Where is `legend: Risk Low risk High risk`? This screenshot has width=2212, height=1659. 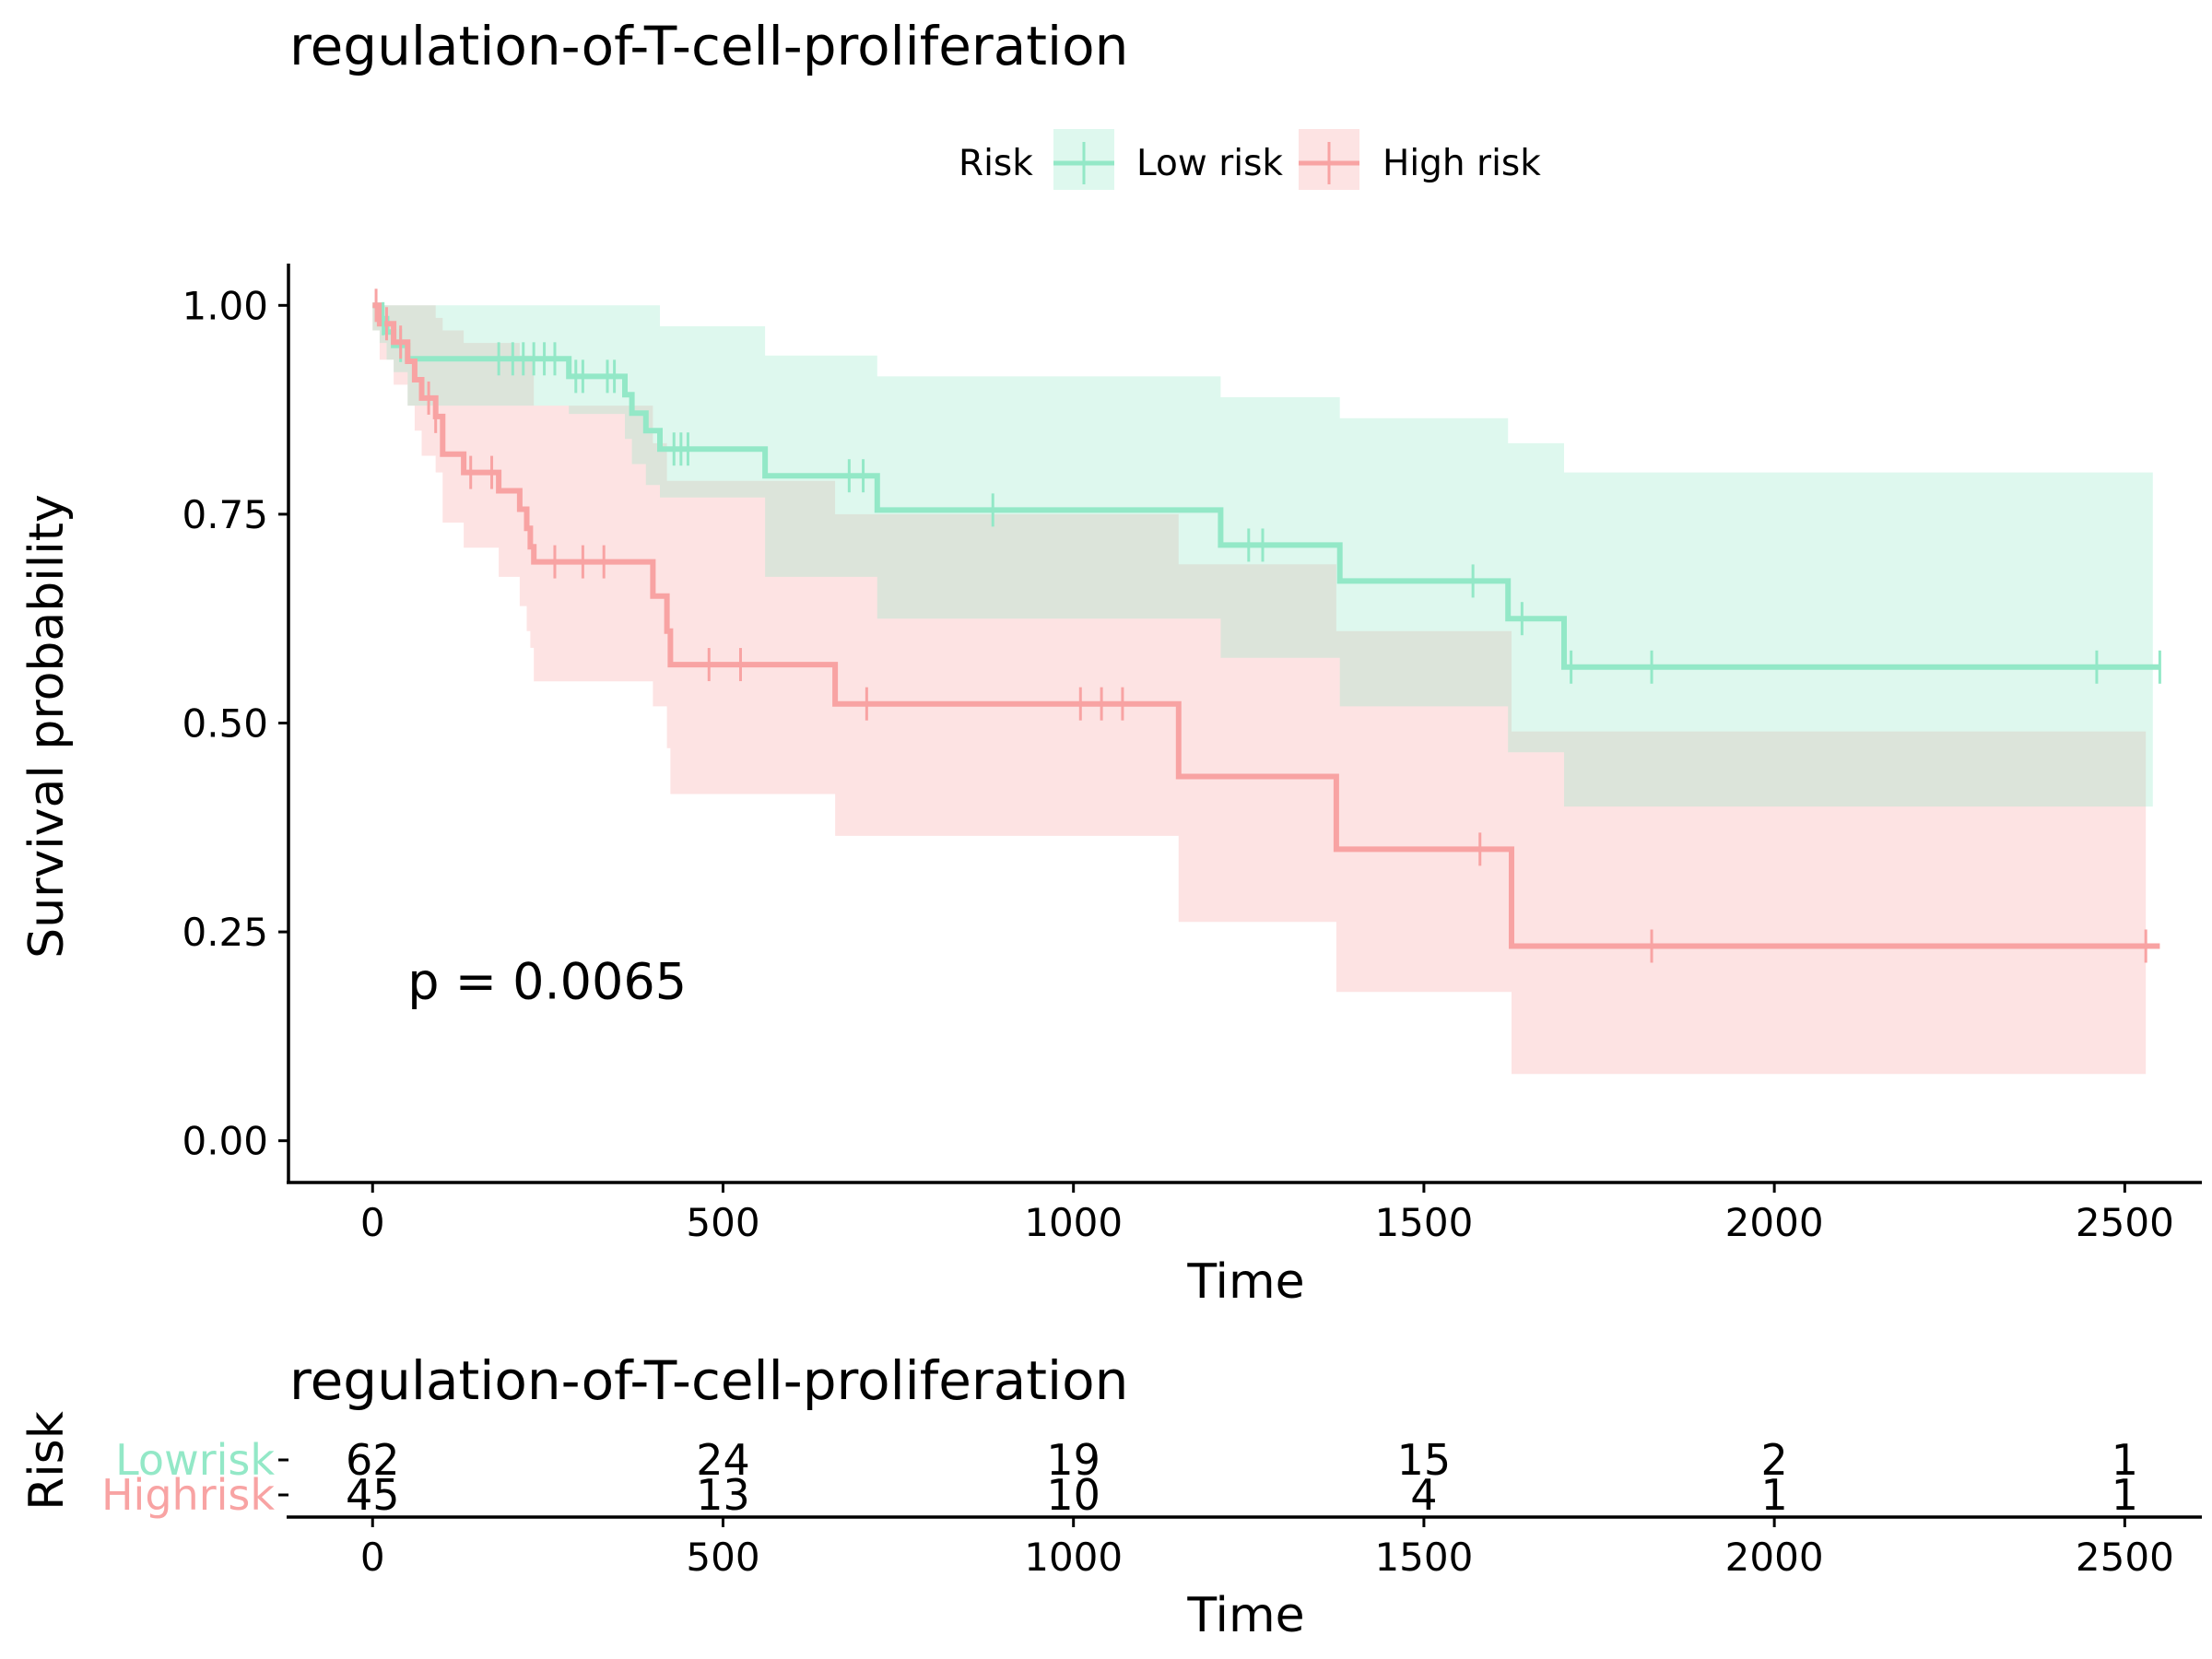
legend: Risk Low risk High risk is located at coordinates (1250, 159).